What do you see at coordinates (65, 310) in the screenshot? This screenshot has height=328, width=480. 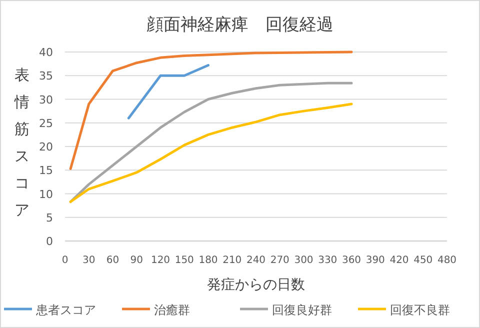 I see `legend-label: 患者スコア` at bounding box center [65, 310].